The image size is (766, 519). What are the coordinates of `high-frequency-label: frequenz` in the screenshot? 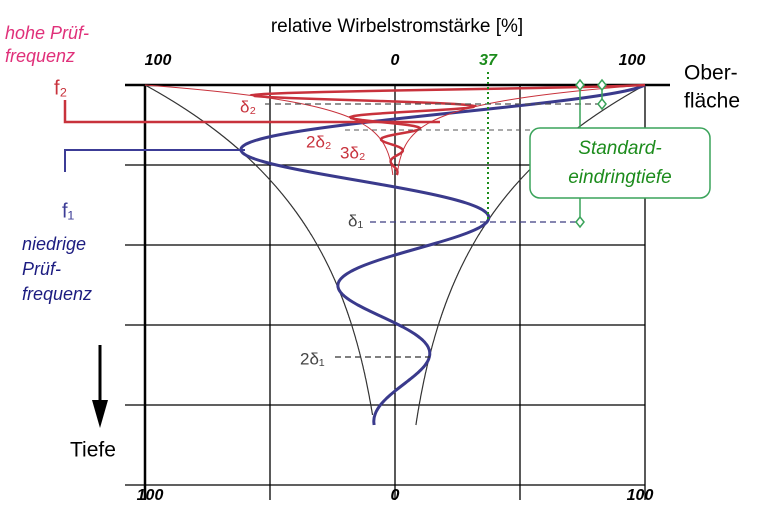 It's located at (40, 56).